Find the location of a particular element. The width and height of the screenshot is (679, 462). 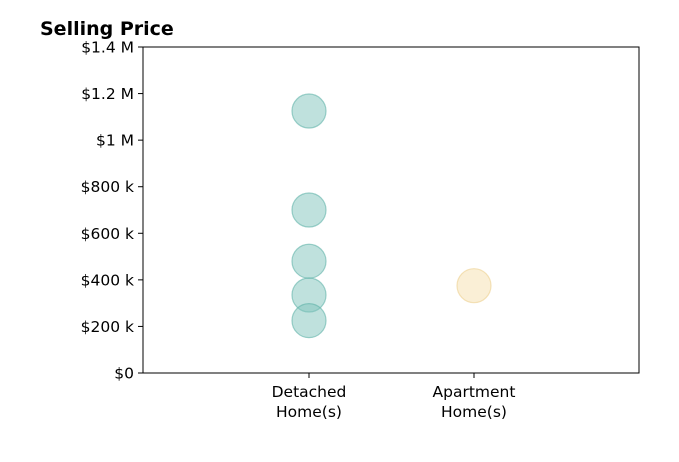

y-tick-label: $0 is located at coordinates (124, 374).